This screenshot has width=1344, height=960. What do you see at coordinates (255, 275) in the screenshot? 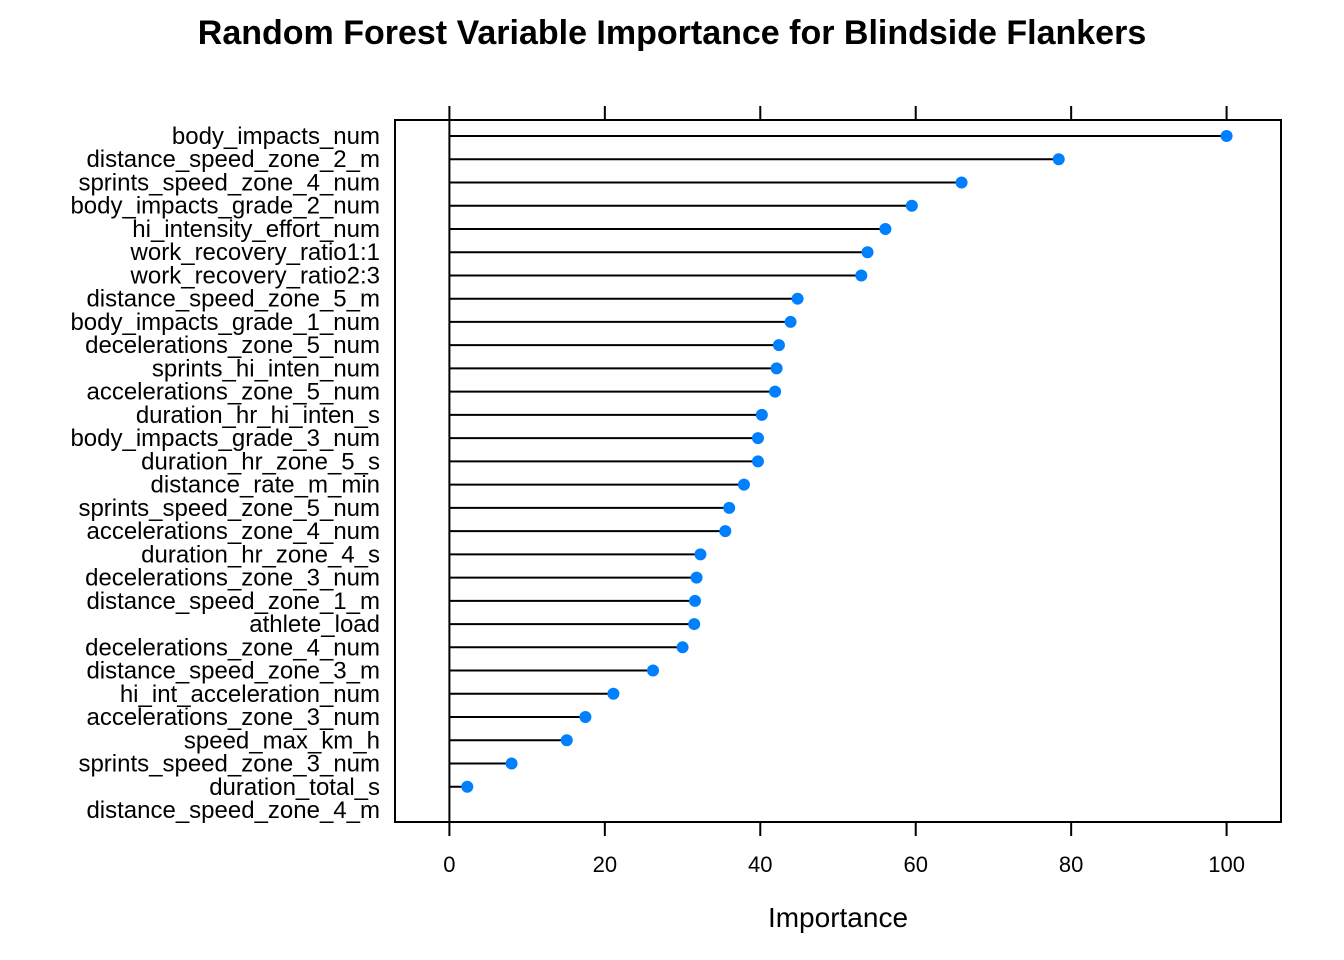
I see `category-label: work_recovery_ratio2:3` at bounding box center [255, 275].